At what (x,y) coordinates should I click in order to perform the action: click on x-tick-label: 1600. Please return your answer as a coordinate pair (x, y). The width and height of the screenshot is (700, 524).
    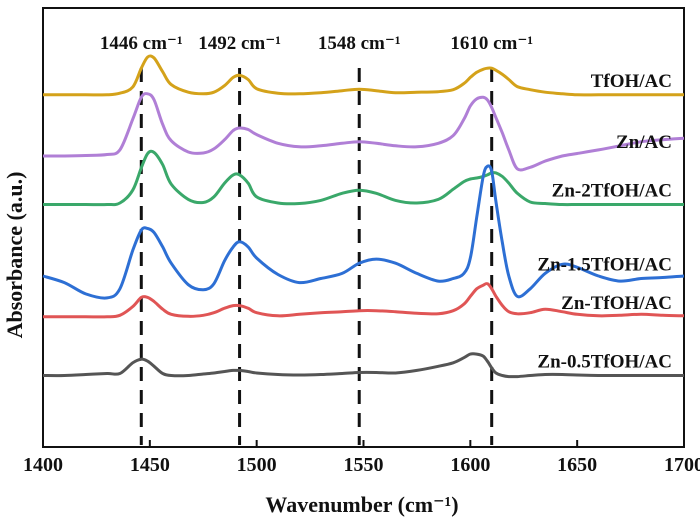
    Looking at the image, I should click on (470, 465).